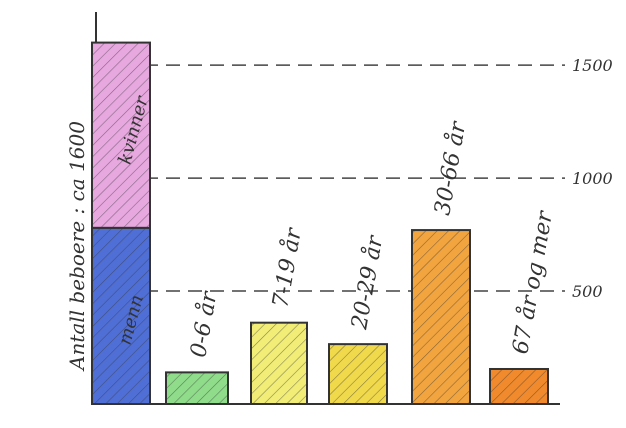 The image size is (626, 428). Describe the element at coordinates (519, 386) in the screenshot. I see `bar-4-hatch` at that location.